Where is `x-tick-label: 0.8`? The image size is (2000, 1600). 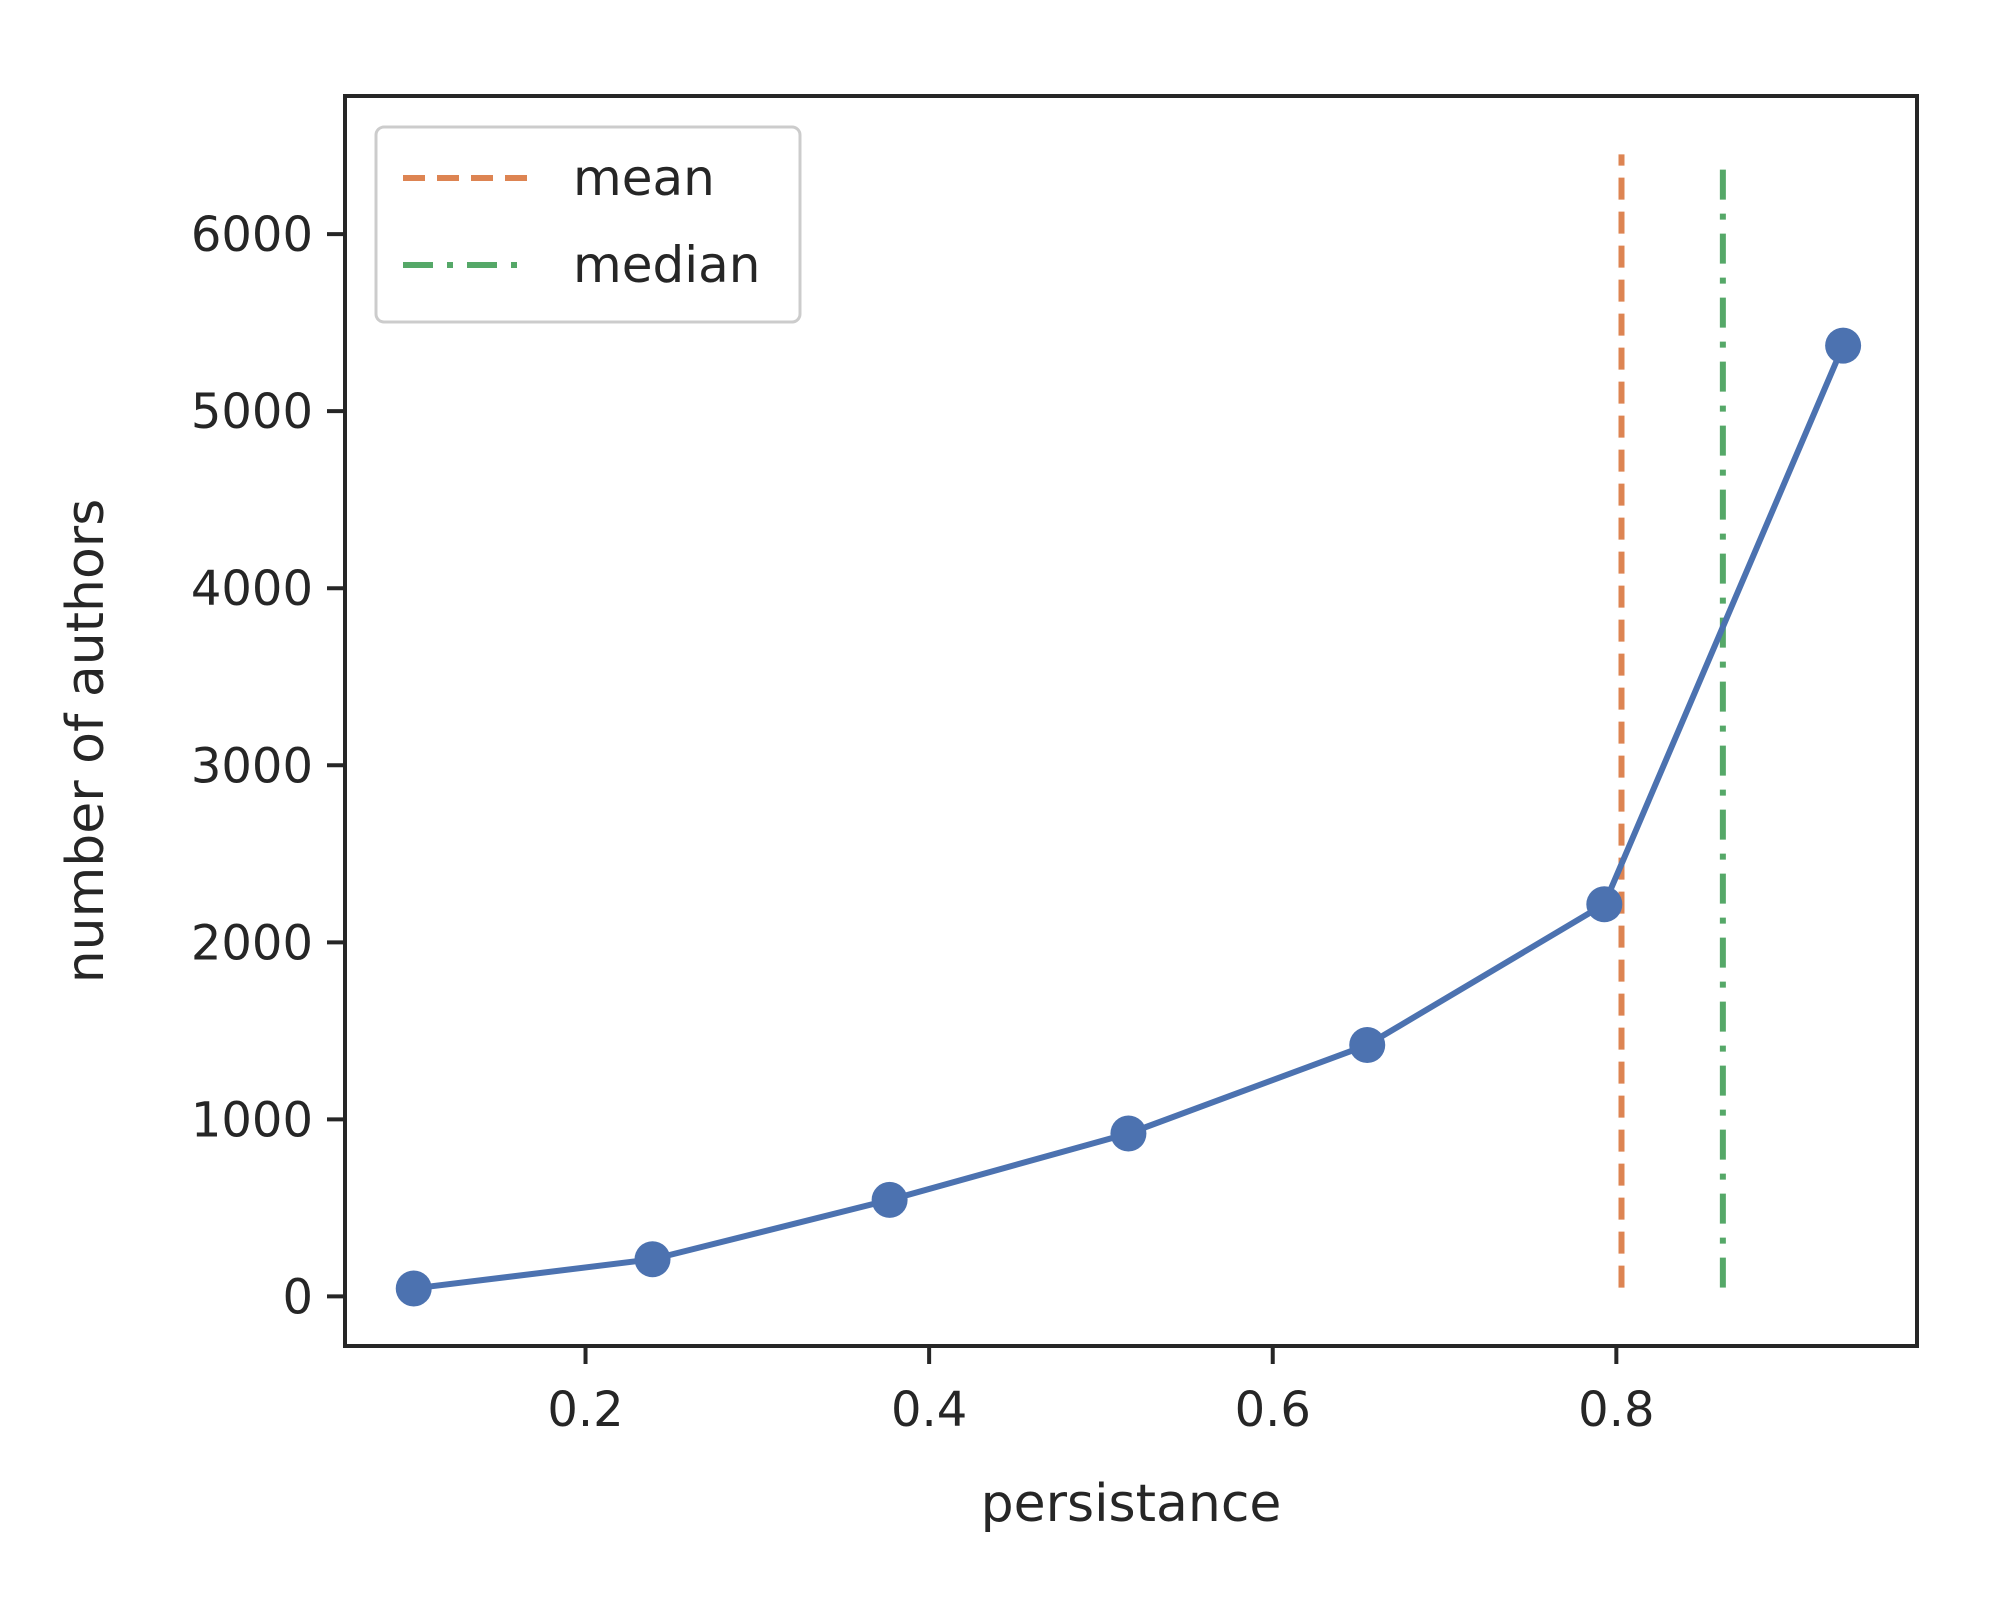
x-tick-label: 0.8 is located at coordinates (1616, 1410).